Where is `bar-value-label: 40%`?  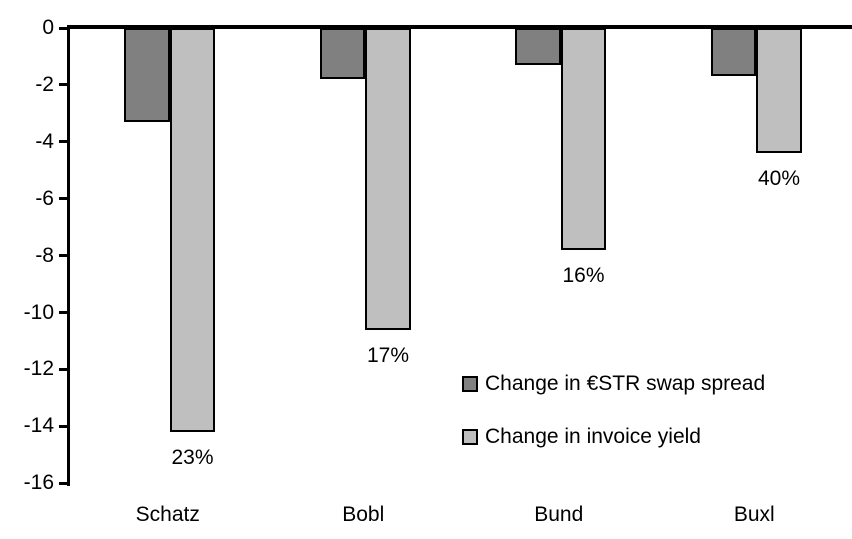 bar-value-label: 40% is located at coordinates (779, 179).